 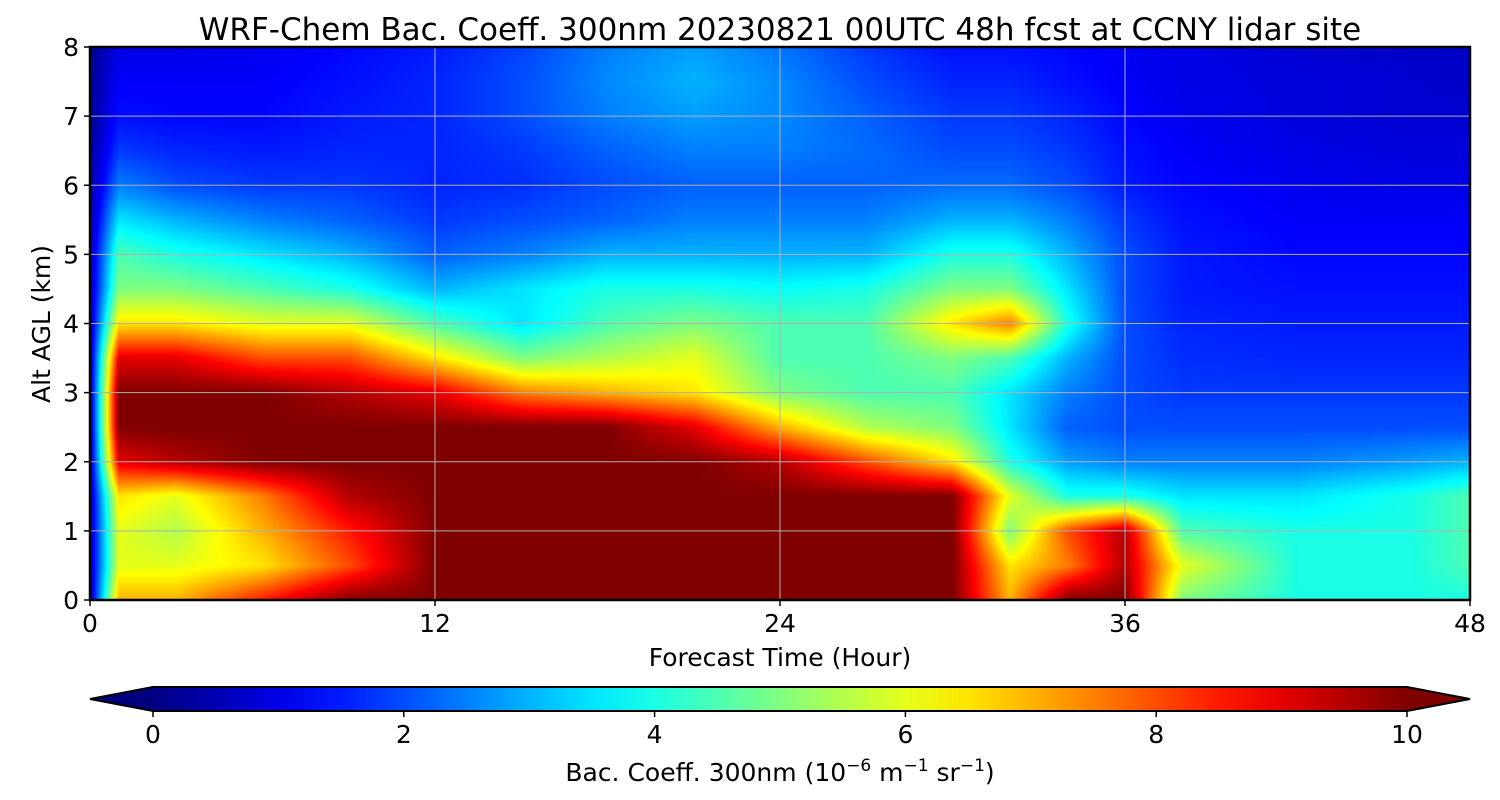 I want to click on y-tick-label: 8, so click(x=71, y=47).